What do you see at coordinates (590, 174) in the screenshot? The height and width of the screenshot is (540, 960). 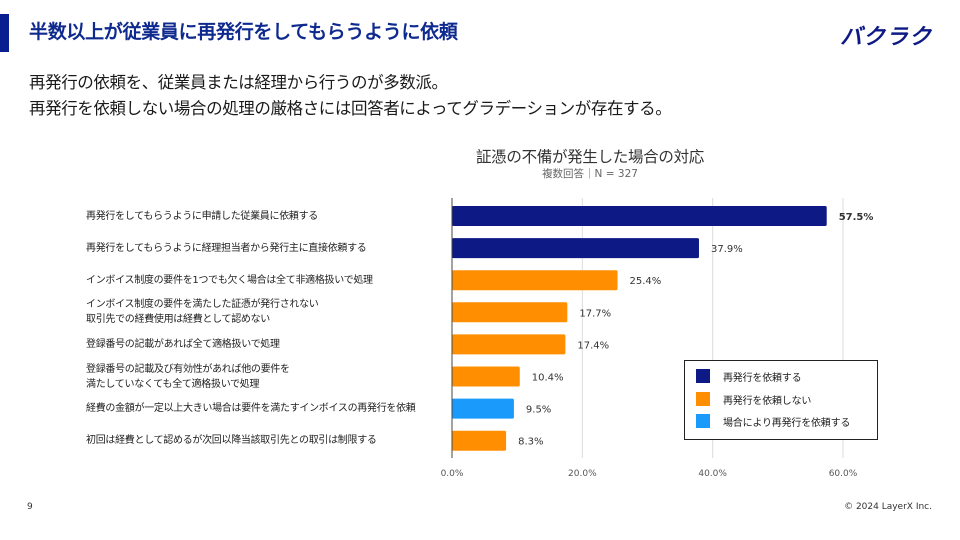 I see `chart-subtitle: 複数回答｜N = 327` at bounding box center [590, 174].